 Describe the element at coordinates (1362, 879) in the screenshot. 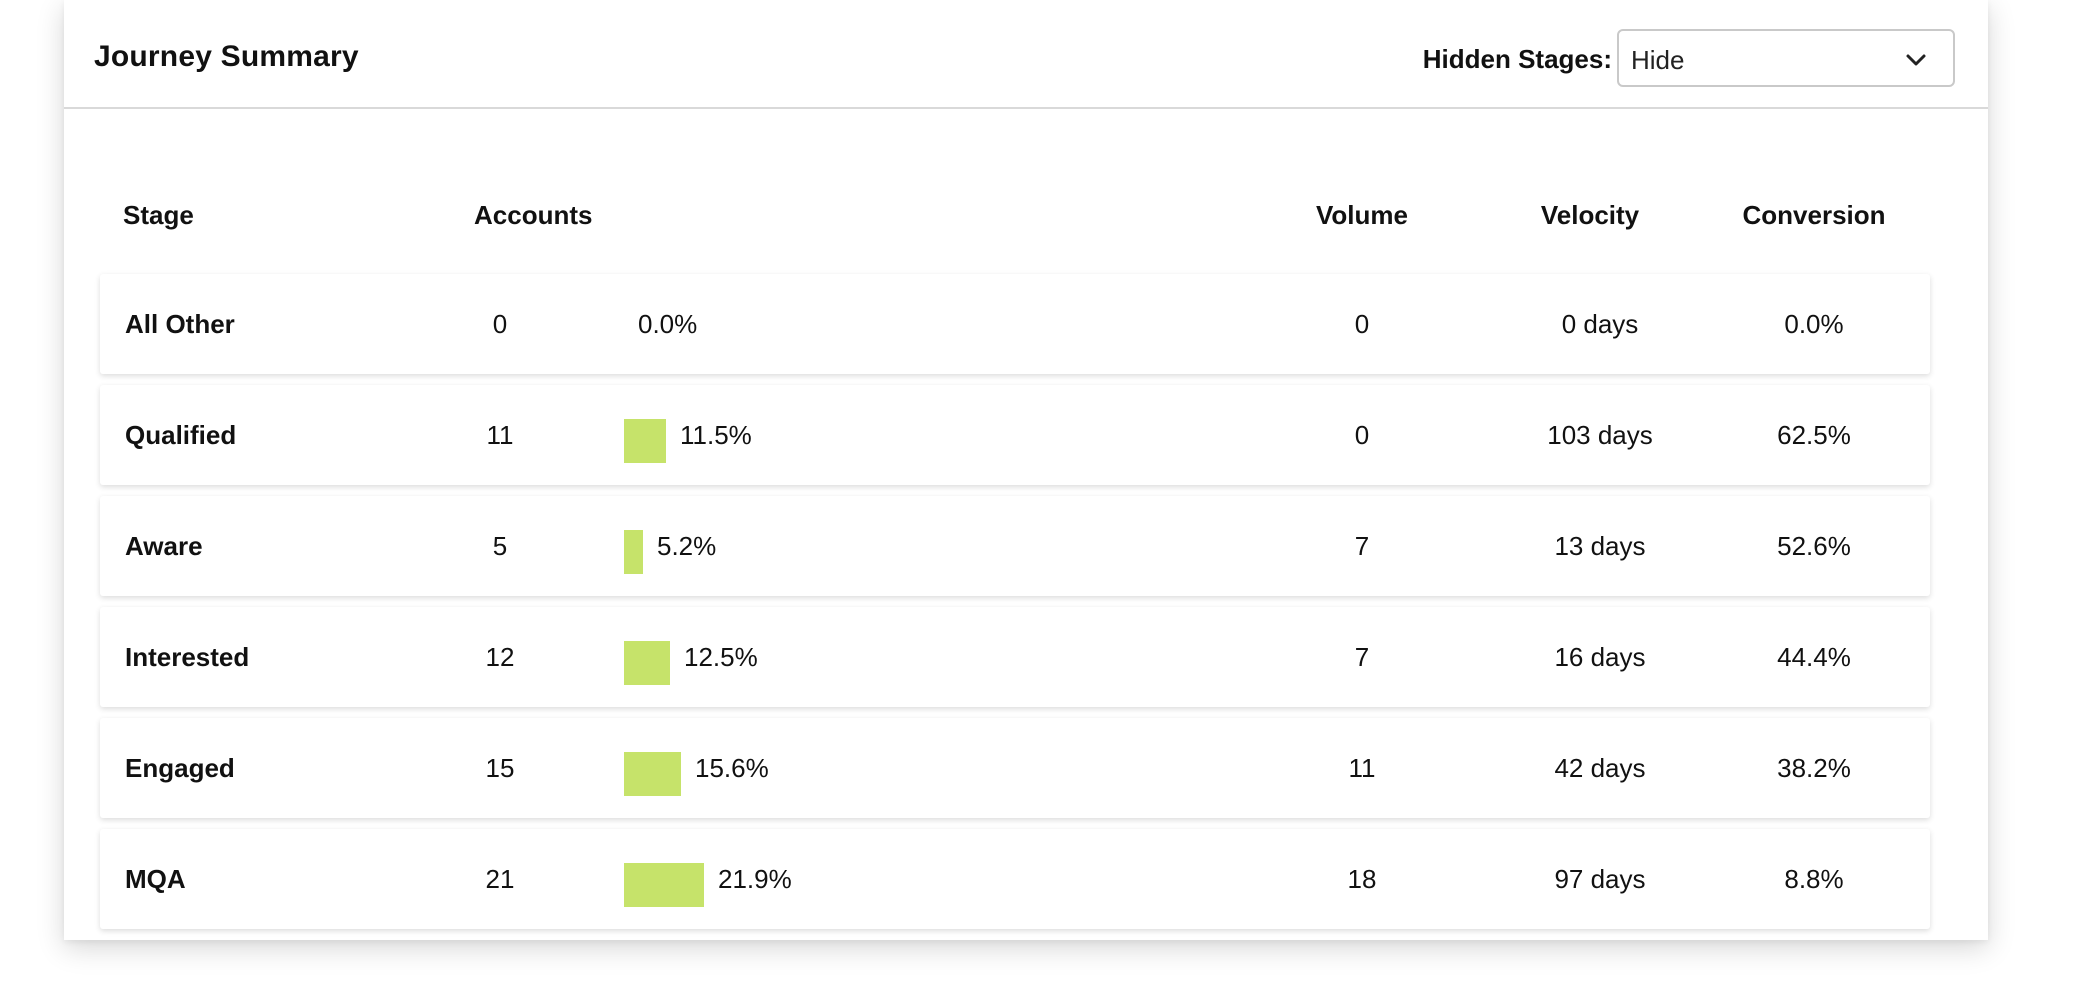

I see `volume-value: 18` at that location.